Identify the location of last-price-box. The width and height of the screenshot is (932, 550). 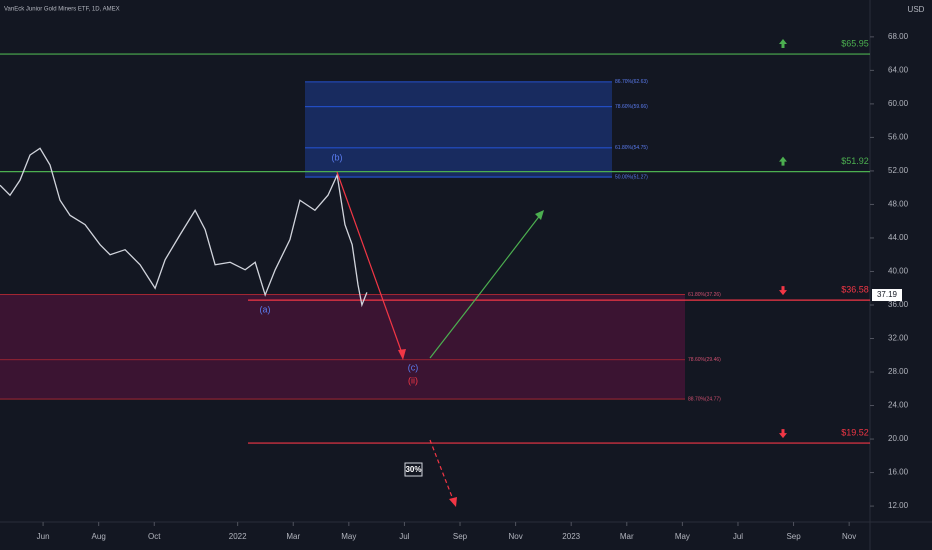
(887, 295).